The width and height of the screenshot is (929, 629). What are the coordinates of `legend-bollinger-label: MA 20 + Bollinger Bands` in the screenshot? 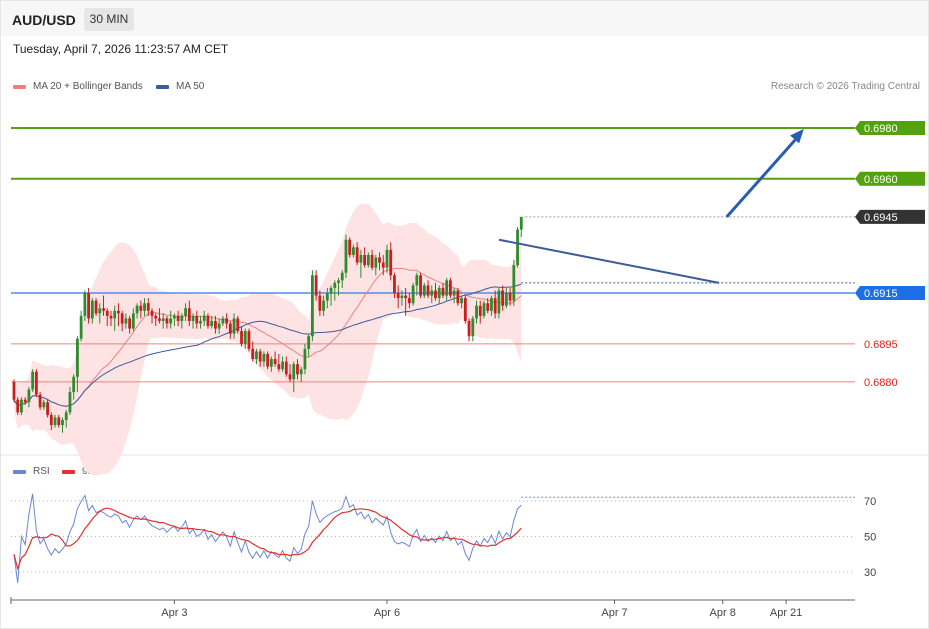 It's located at (88, 86).